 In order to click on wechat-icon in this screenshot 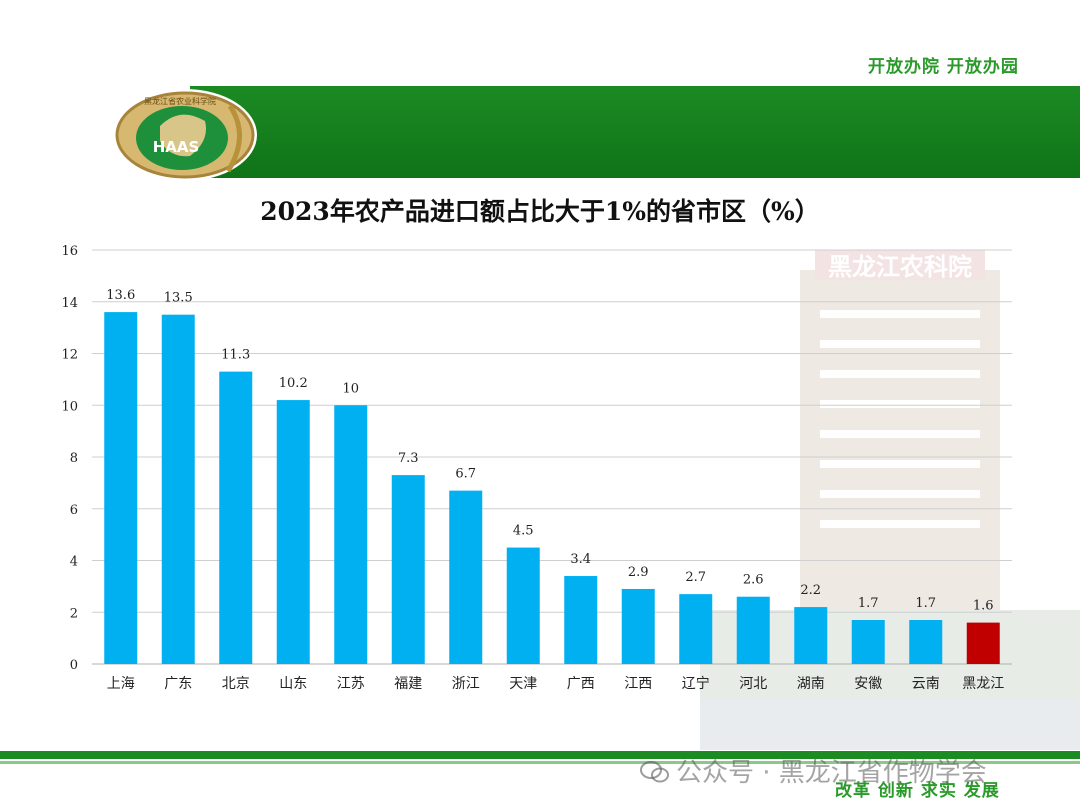, I will do `click(654, 772)`.